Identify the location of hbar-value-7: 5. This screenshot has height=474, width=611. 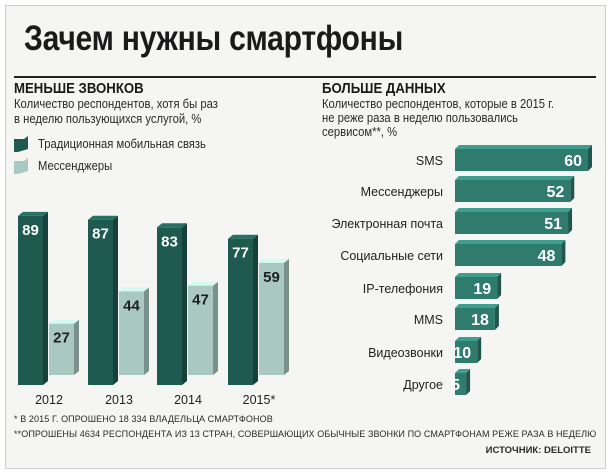
(455, 385).